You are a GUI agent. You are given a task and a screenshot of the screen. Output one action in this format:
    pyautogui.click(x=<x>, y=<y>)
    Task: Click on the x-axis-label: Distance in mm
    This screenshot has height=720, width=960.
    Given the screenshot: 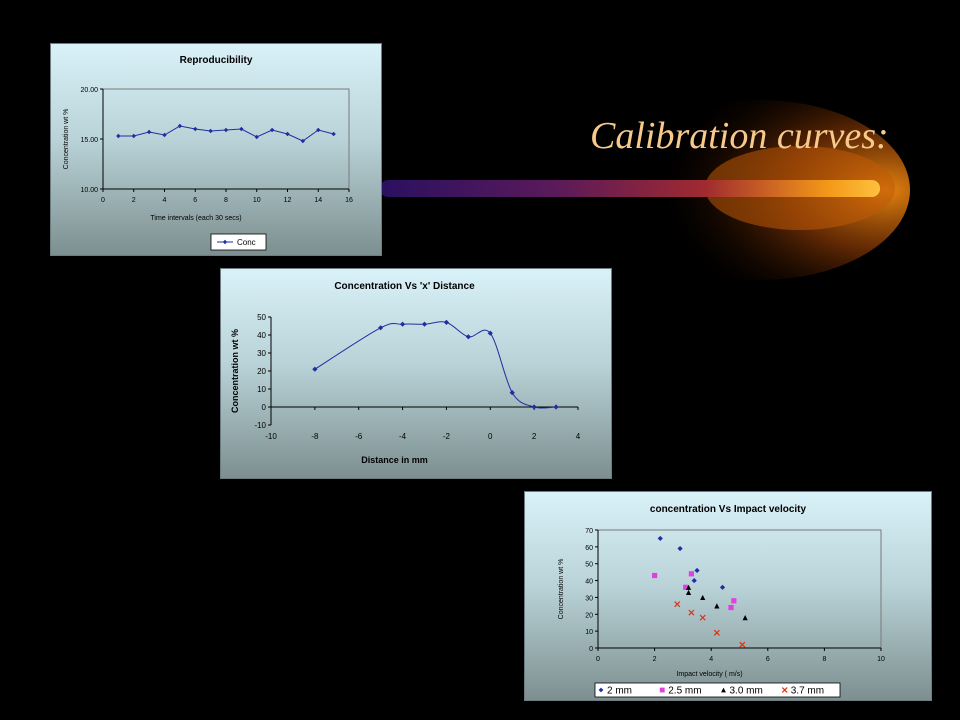 What is the action you would take?
    pyautogui.click(x=394, y=460)
    